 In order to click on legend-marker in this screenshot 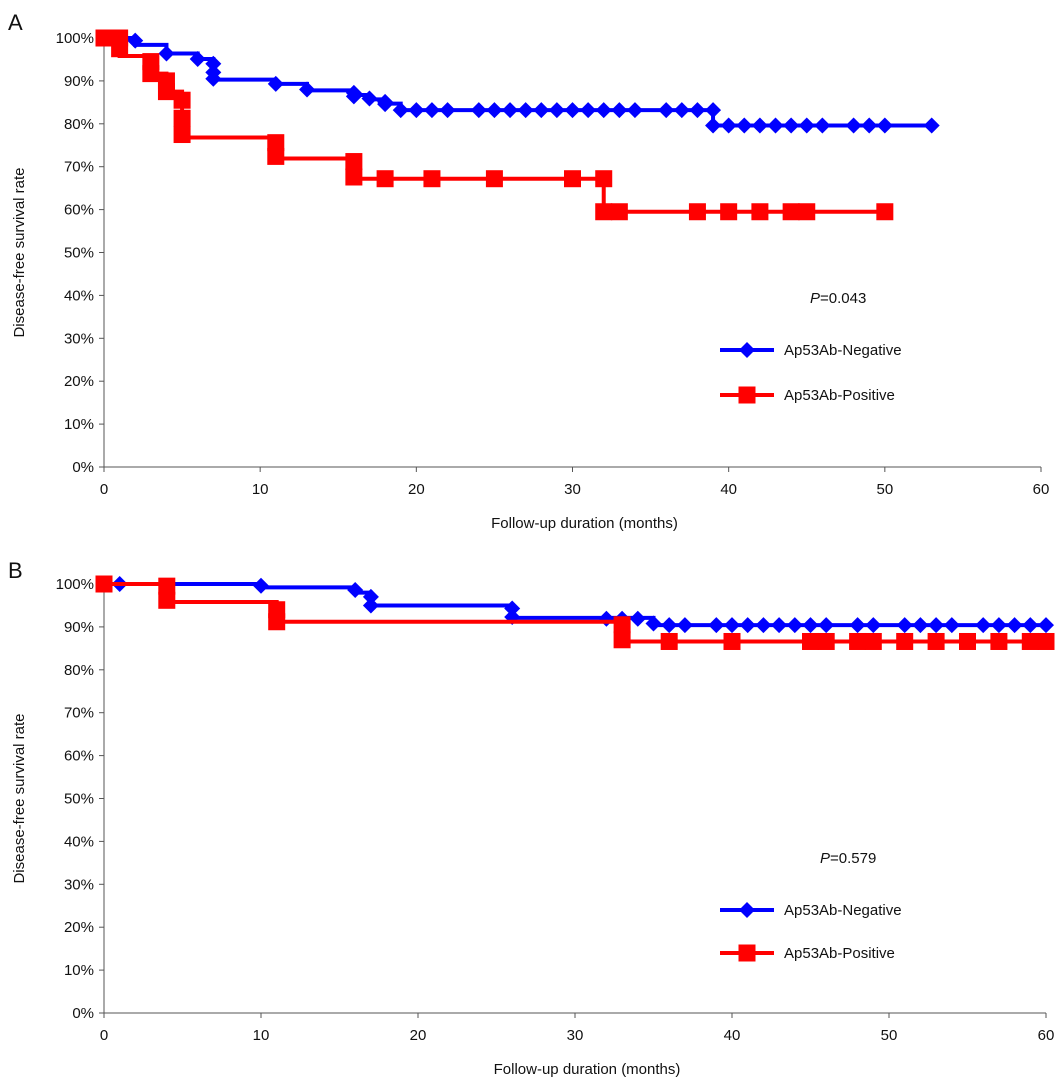, I will do `click(747, 350)`.